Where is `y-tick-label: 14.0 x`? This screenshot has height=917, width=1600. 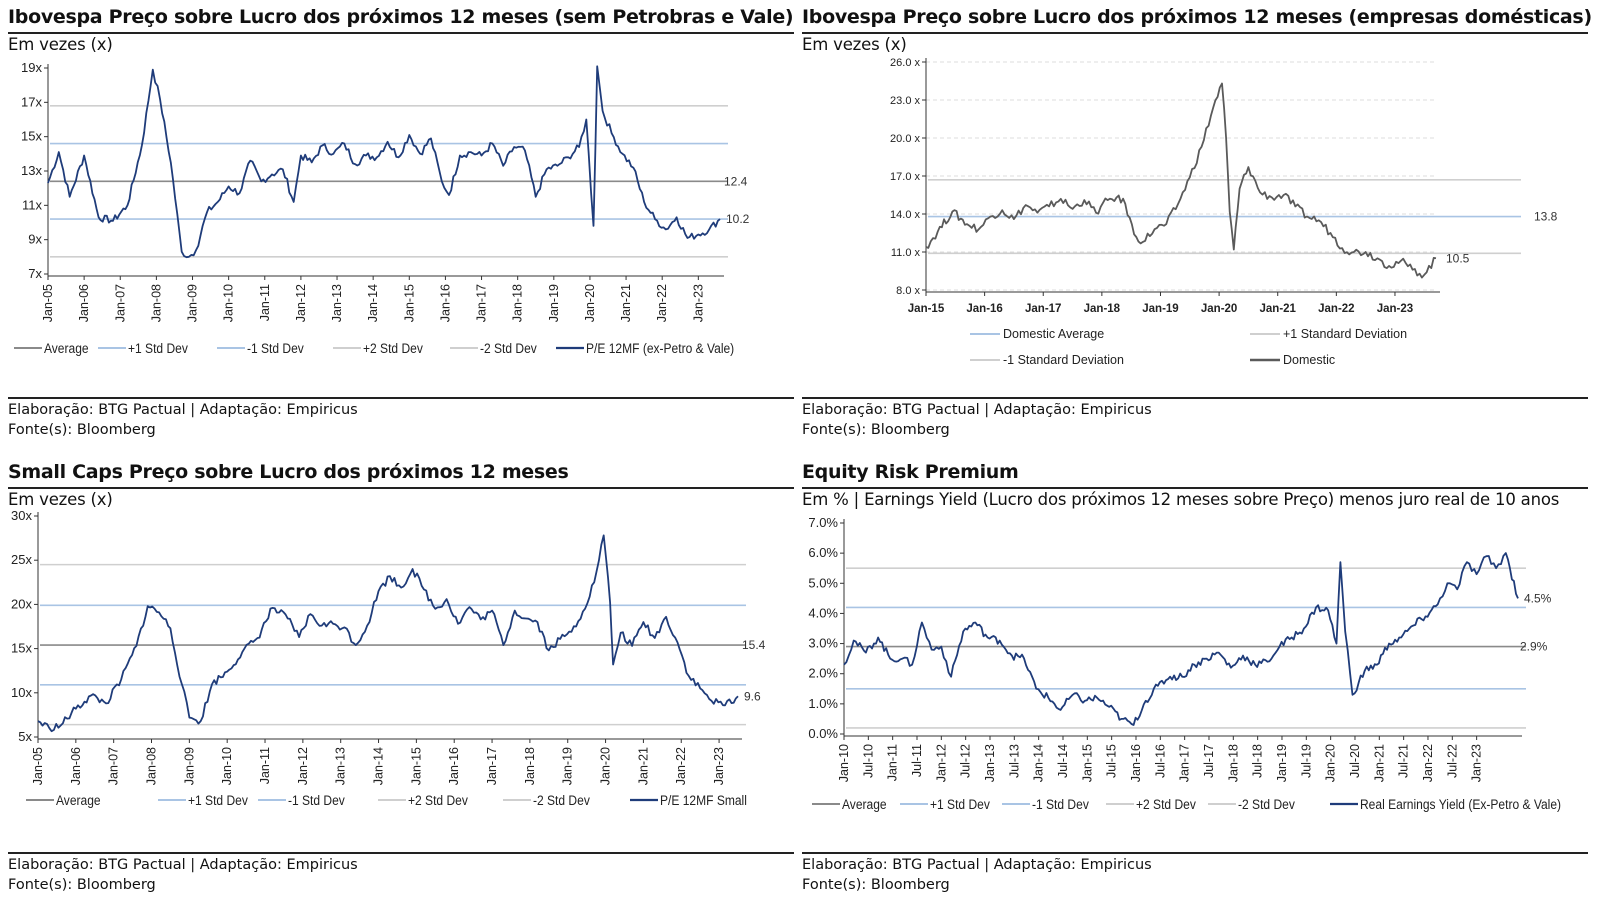 y-tick-label: 14.0 x is located at coordinates (905, 215).